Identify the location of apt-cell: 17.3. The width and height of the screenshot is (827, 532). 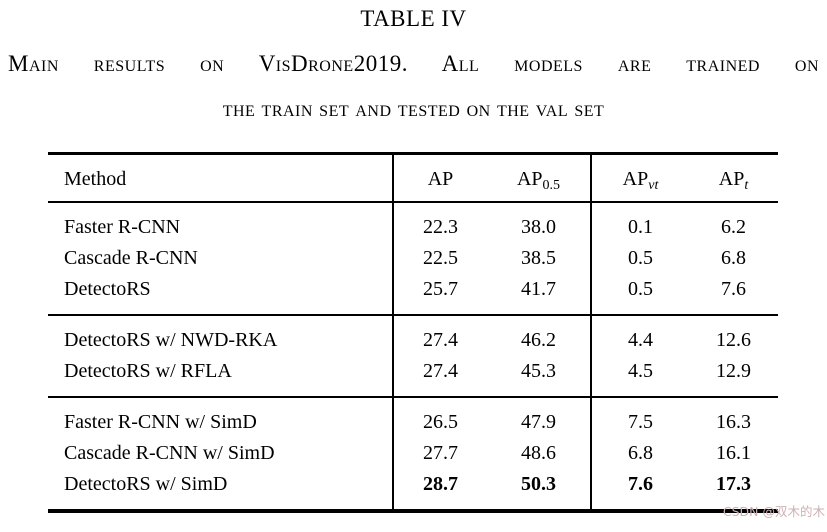
(733, 484).